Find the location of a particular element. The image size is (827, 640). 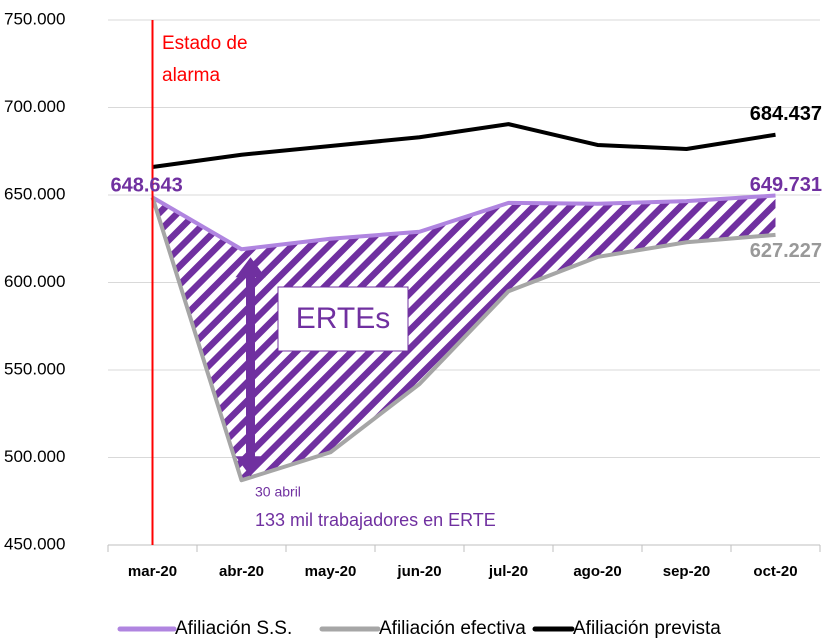

y-tick-label: 500.000 is located at coordinates (34, 456).